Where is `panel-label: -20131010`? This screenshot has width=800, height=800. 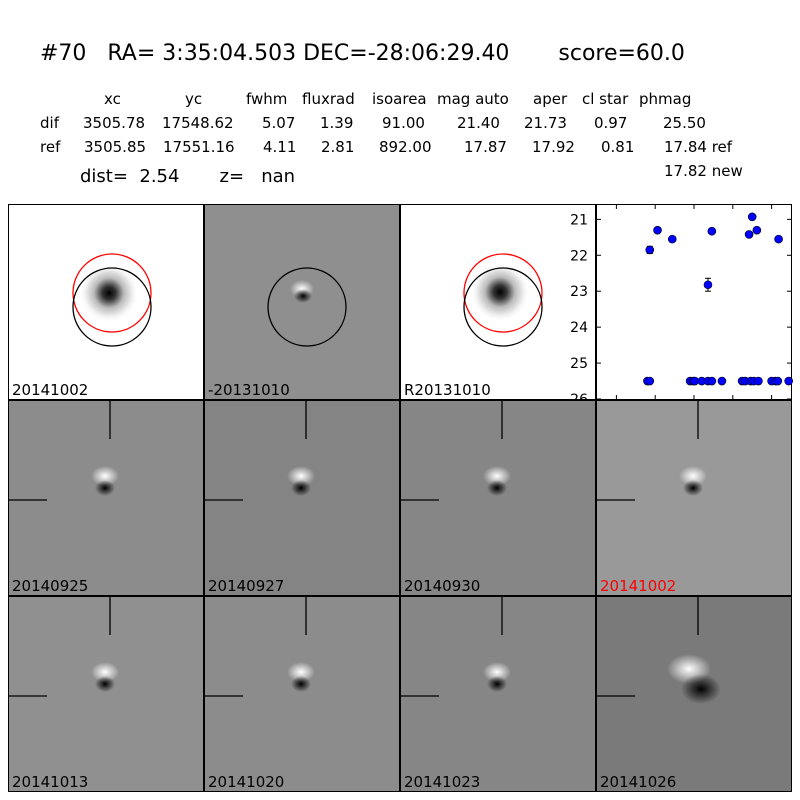 panel-label: -20131010 is located at coordinates (249, 390).